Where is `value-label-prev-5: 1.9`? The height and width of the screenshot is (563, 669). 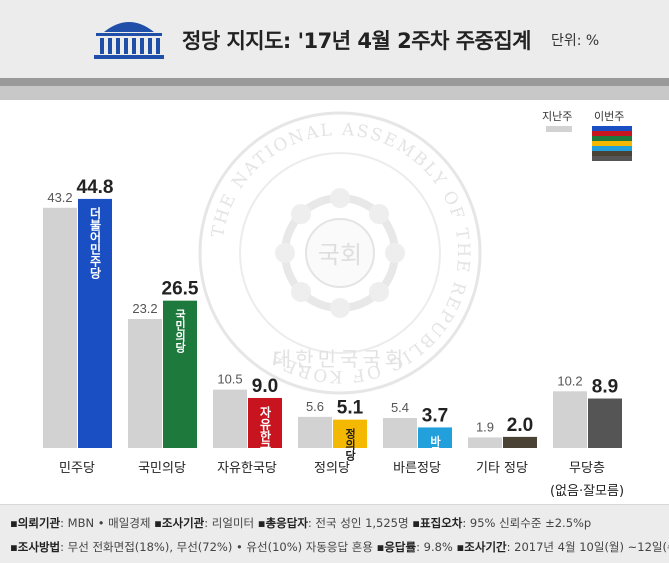 value-label-prev-5: 1.9 is located at coordinates (485, 426).